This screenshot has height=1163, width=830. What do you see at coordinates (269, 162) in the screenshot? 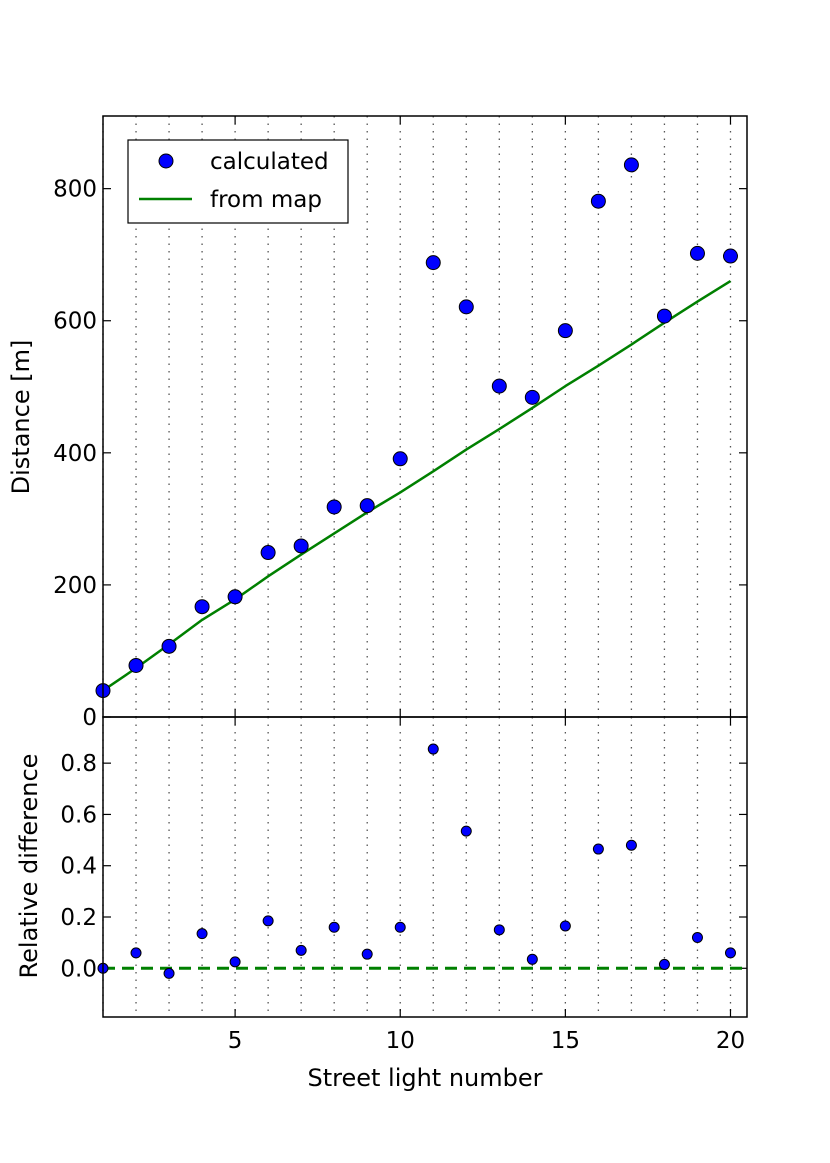
I see `legend-calculated-label: calculated` at bounding box center [269, 162].